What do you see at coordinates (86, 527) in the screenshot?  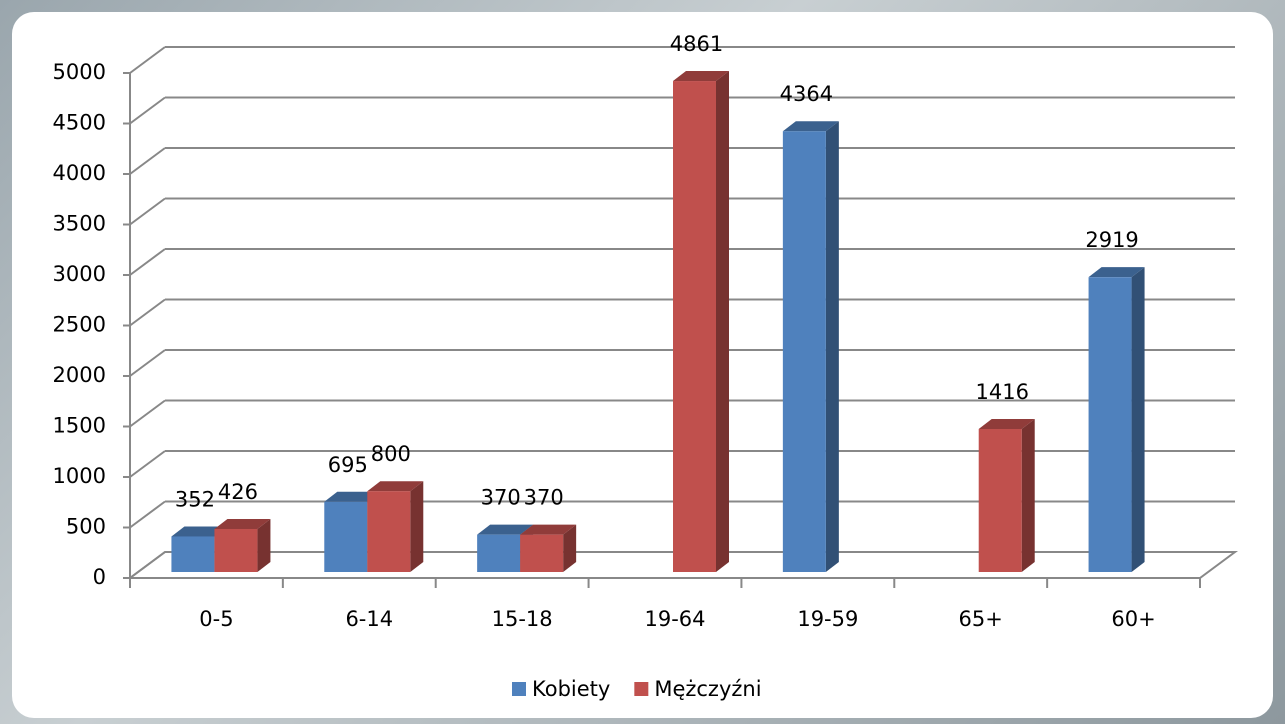 I see `y-tick-label: 500` at bounding box center [86, 527].